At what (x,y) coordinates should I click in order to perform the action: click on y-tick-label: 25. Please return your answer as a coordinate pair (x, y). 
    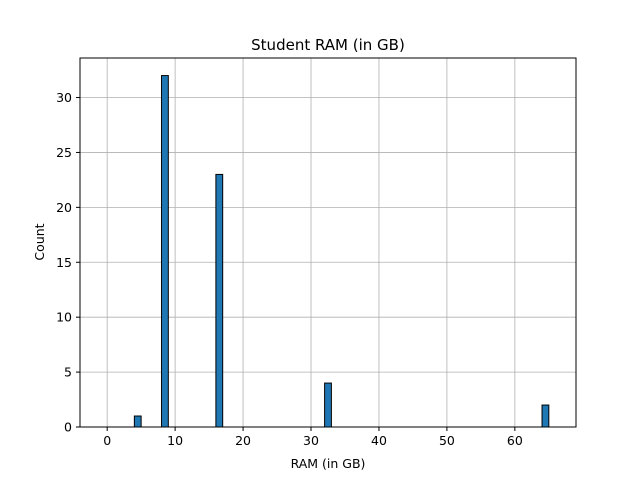
    Looking at the image, I should click on (64, 152).